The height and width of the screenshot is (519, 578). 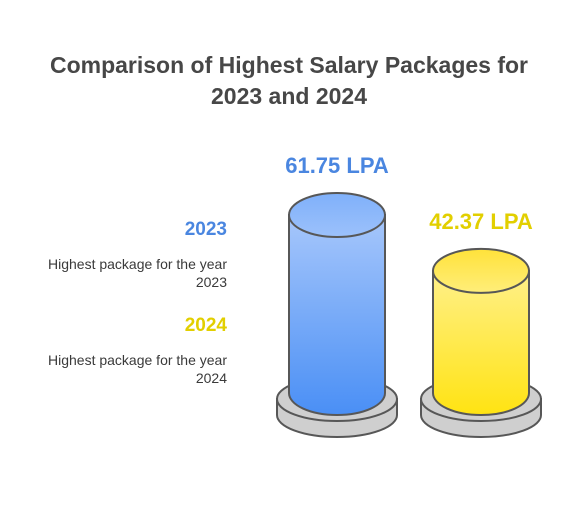 I want to click on value-label-2024: 42.37 LPA, so click(x=481, y=221).